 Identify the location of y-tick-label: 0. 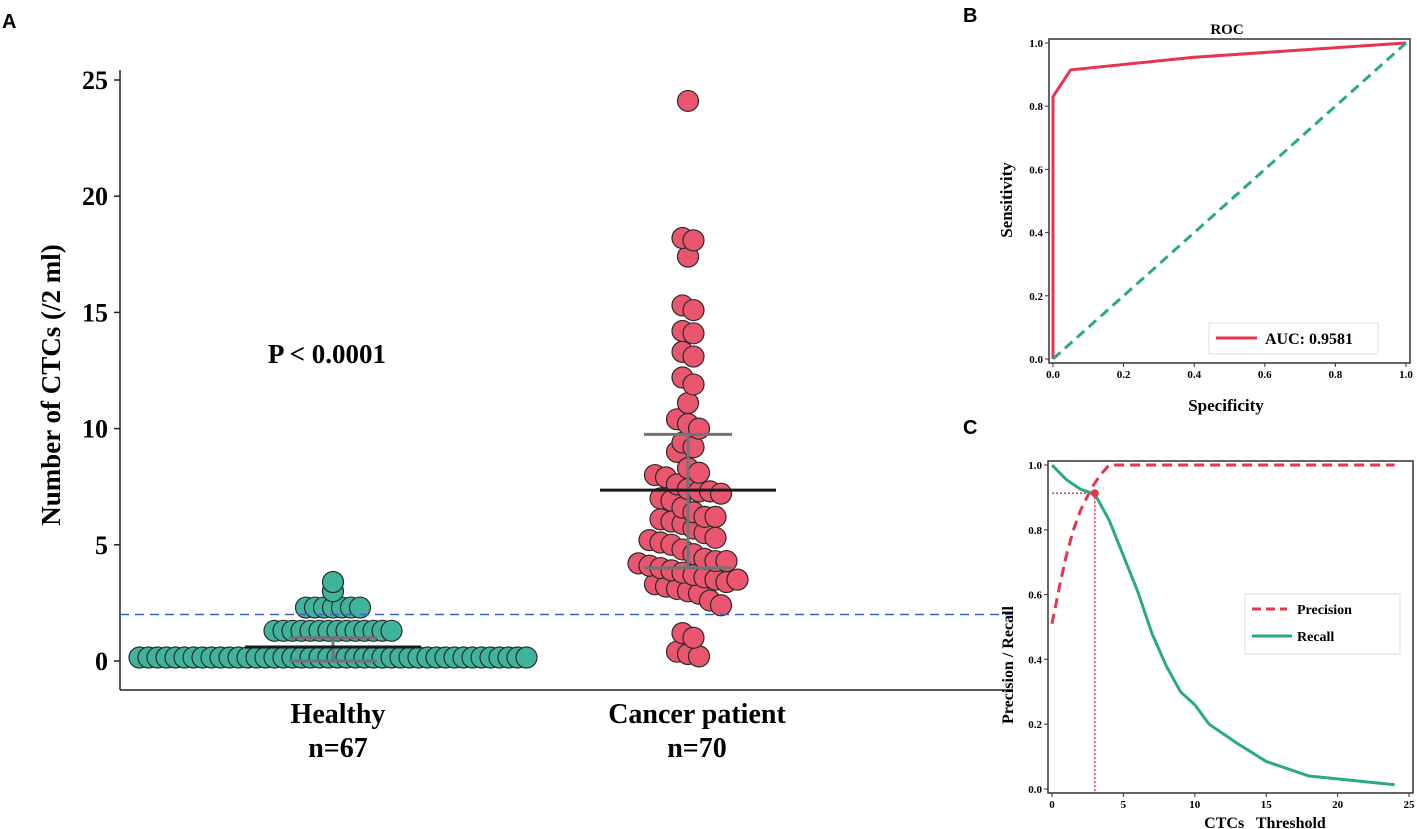
(101, 661).